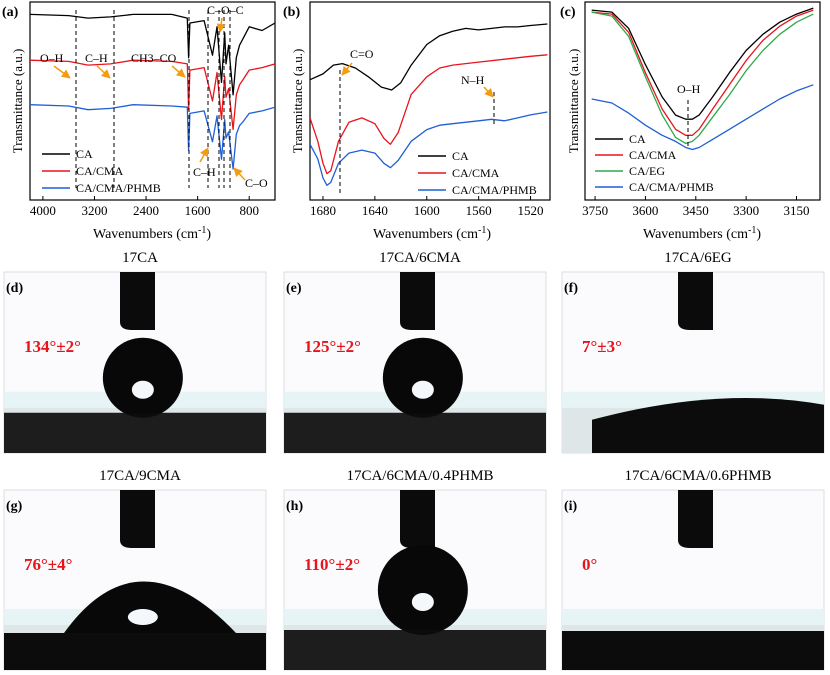 Image resolution: width=830 pixels, height=675 pixels. I want to click on panel-b-xlabel: Wavenumbers (cm-1), so click(432, 233).